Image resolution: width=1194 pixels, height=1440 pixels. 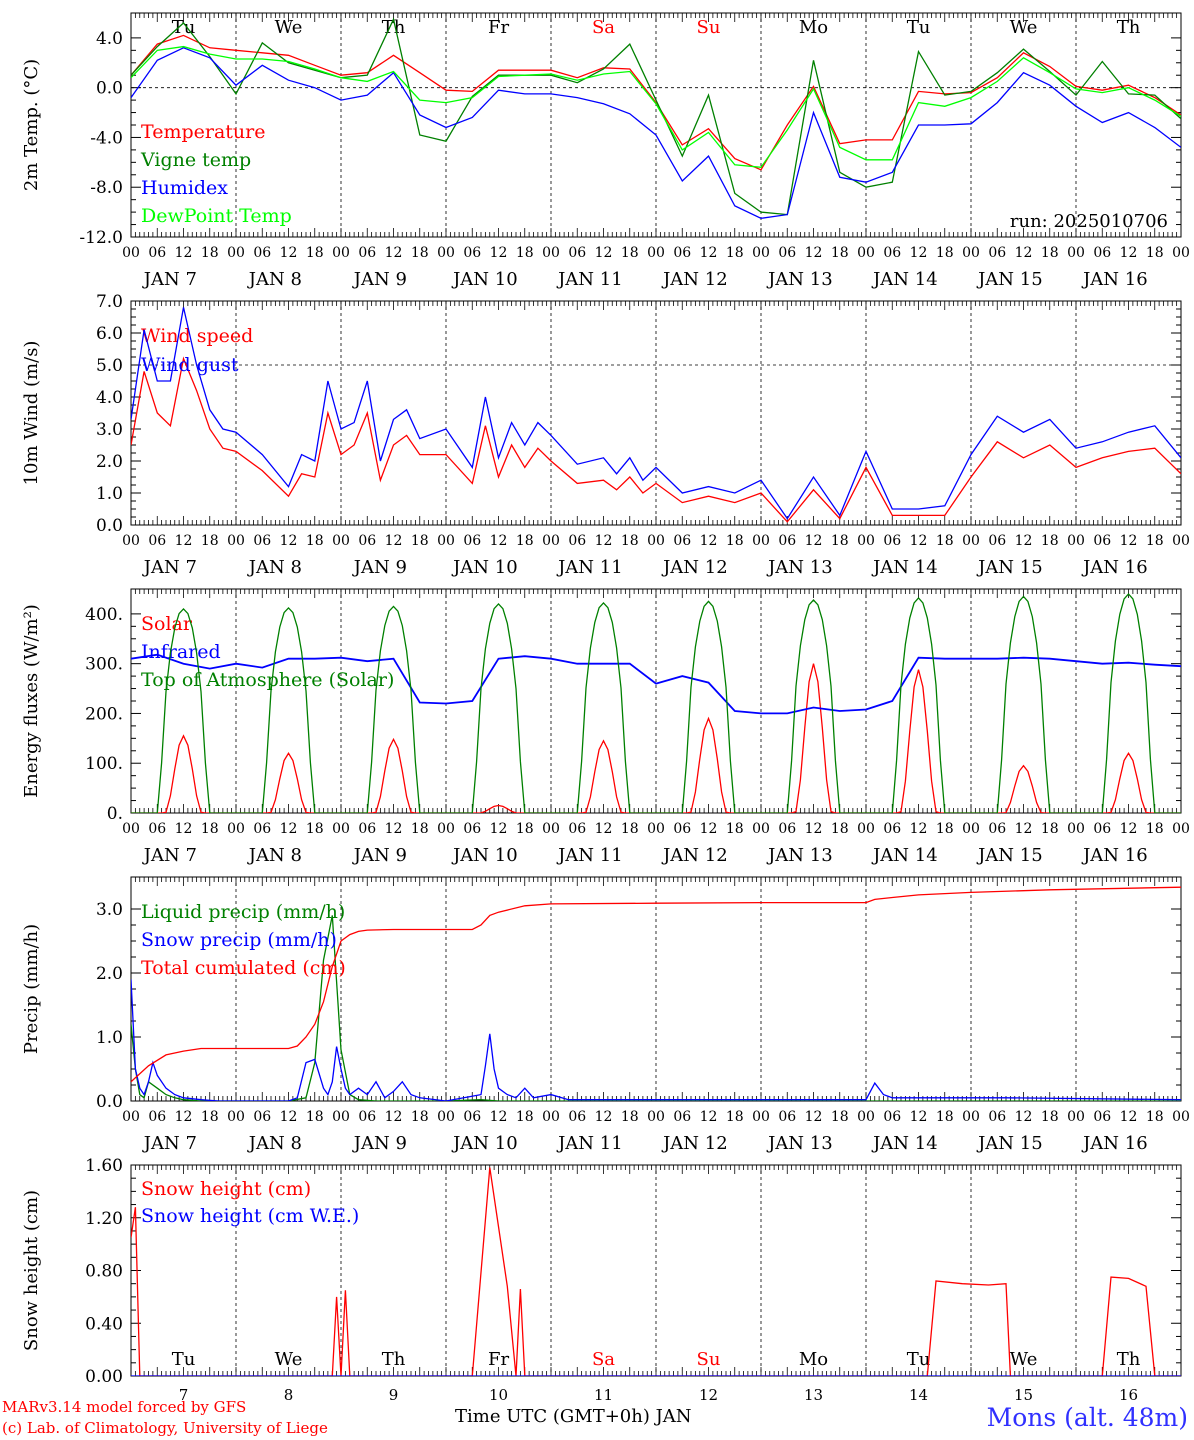 What do you see at coordinates (31, 413) in the screenshot?
I see `y-axis-label: 10m Wind (m/s)` at bounding box center [31, 413].